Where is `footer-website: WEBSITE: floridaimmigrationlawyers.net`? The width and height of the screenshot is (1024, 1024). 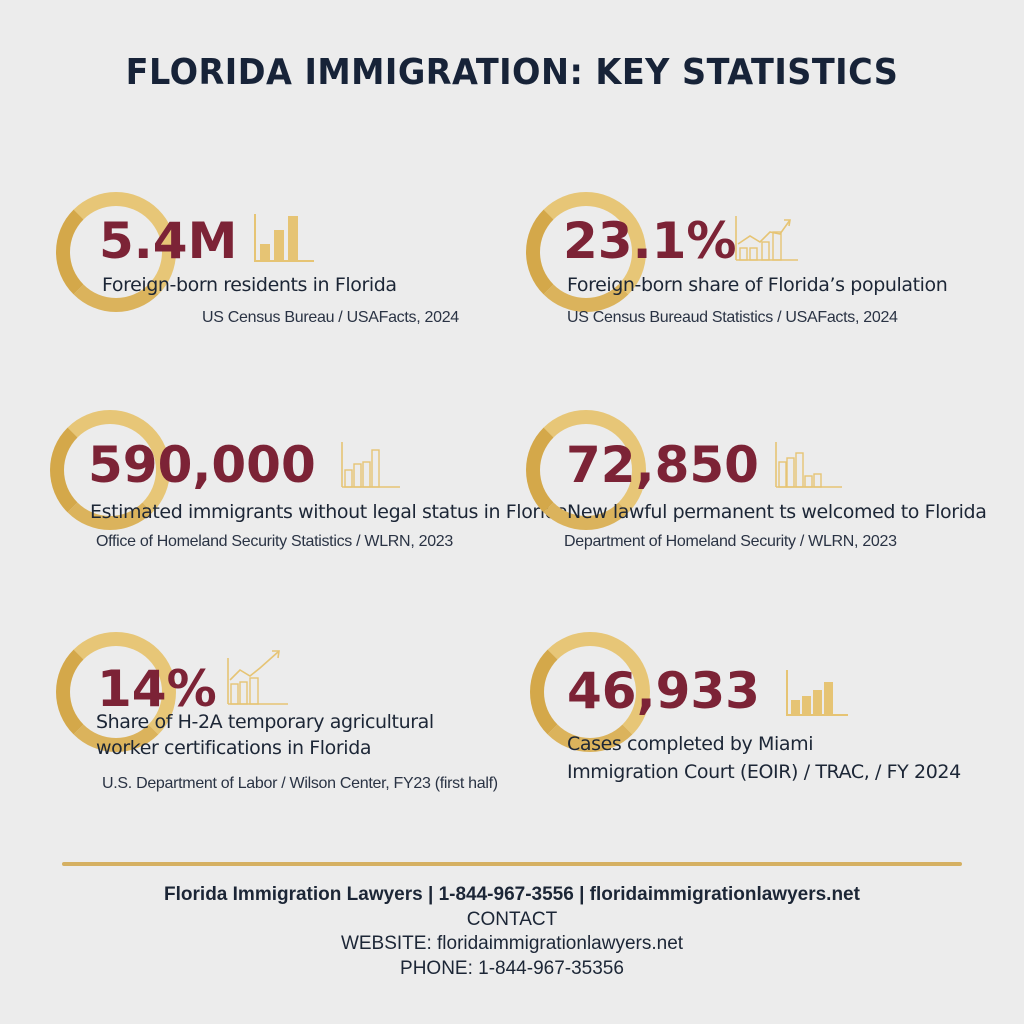 footer-website: WEBSITE: floridaimmigrationlawyers.net is located at coordinates (512, 943).